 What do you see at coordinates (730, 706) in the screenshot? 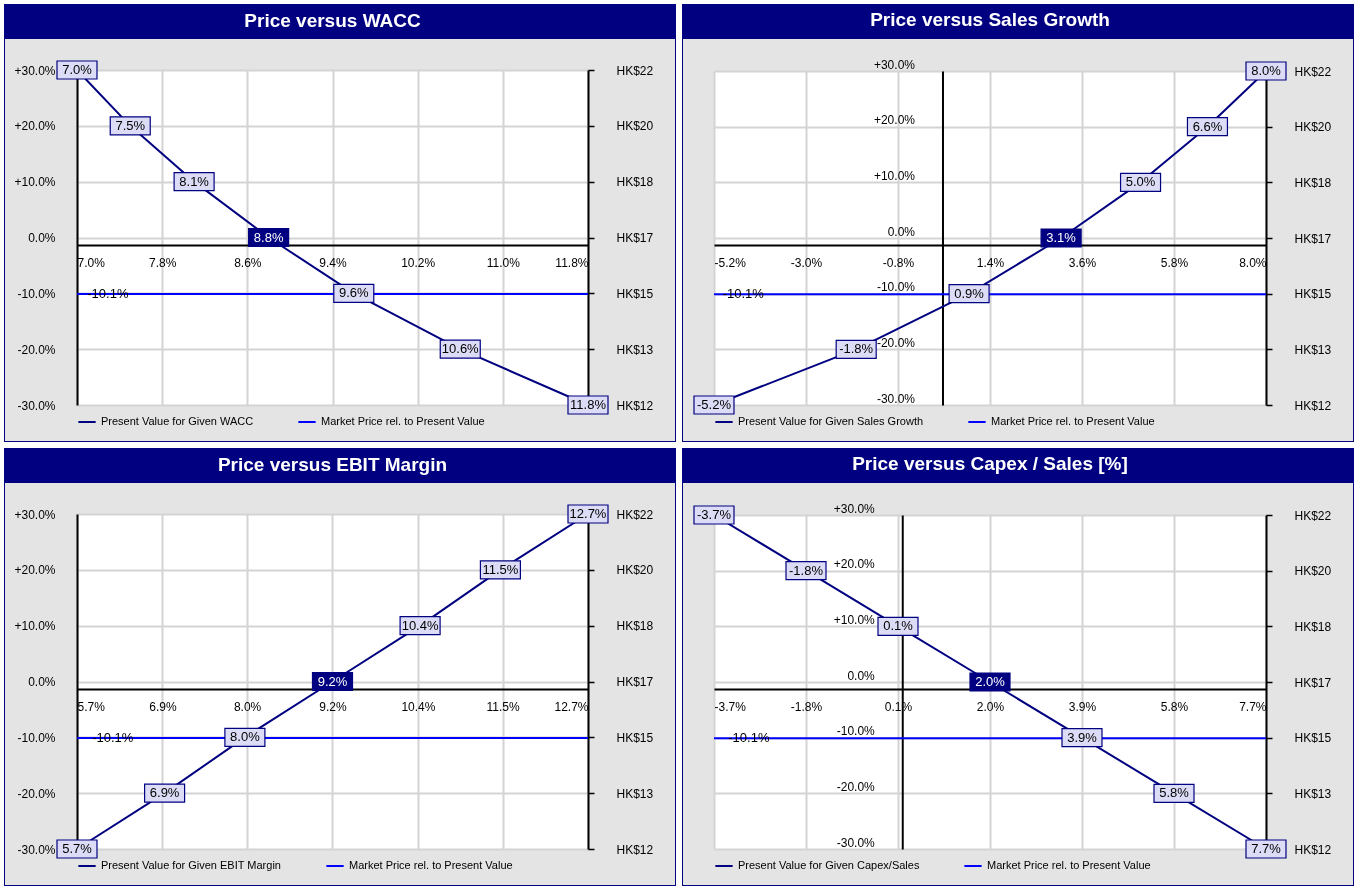
I see `x-tick-label: -3.7%` at bounding box center [730, 706].